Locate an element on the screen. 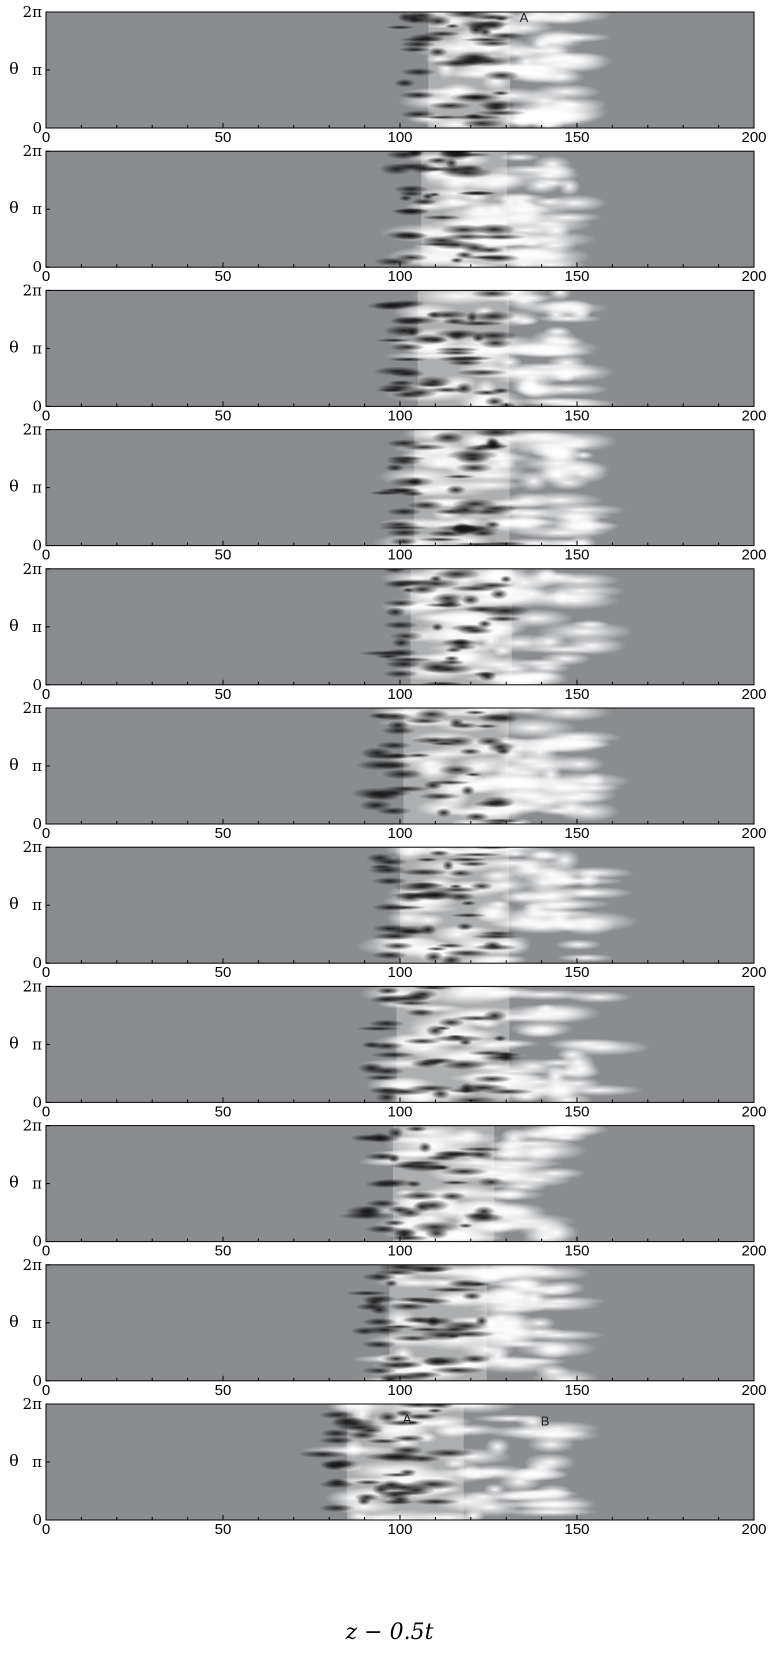 The image size is (779, 1655). panel-2: 0 50 100 150 200 0 π 2π θ is located at coordinates (387, 213).